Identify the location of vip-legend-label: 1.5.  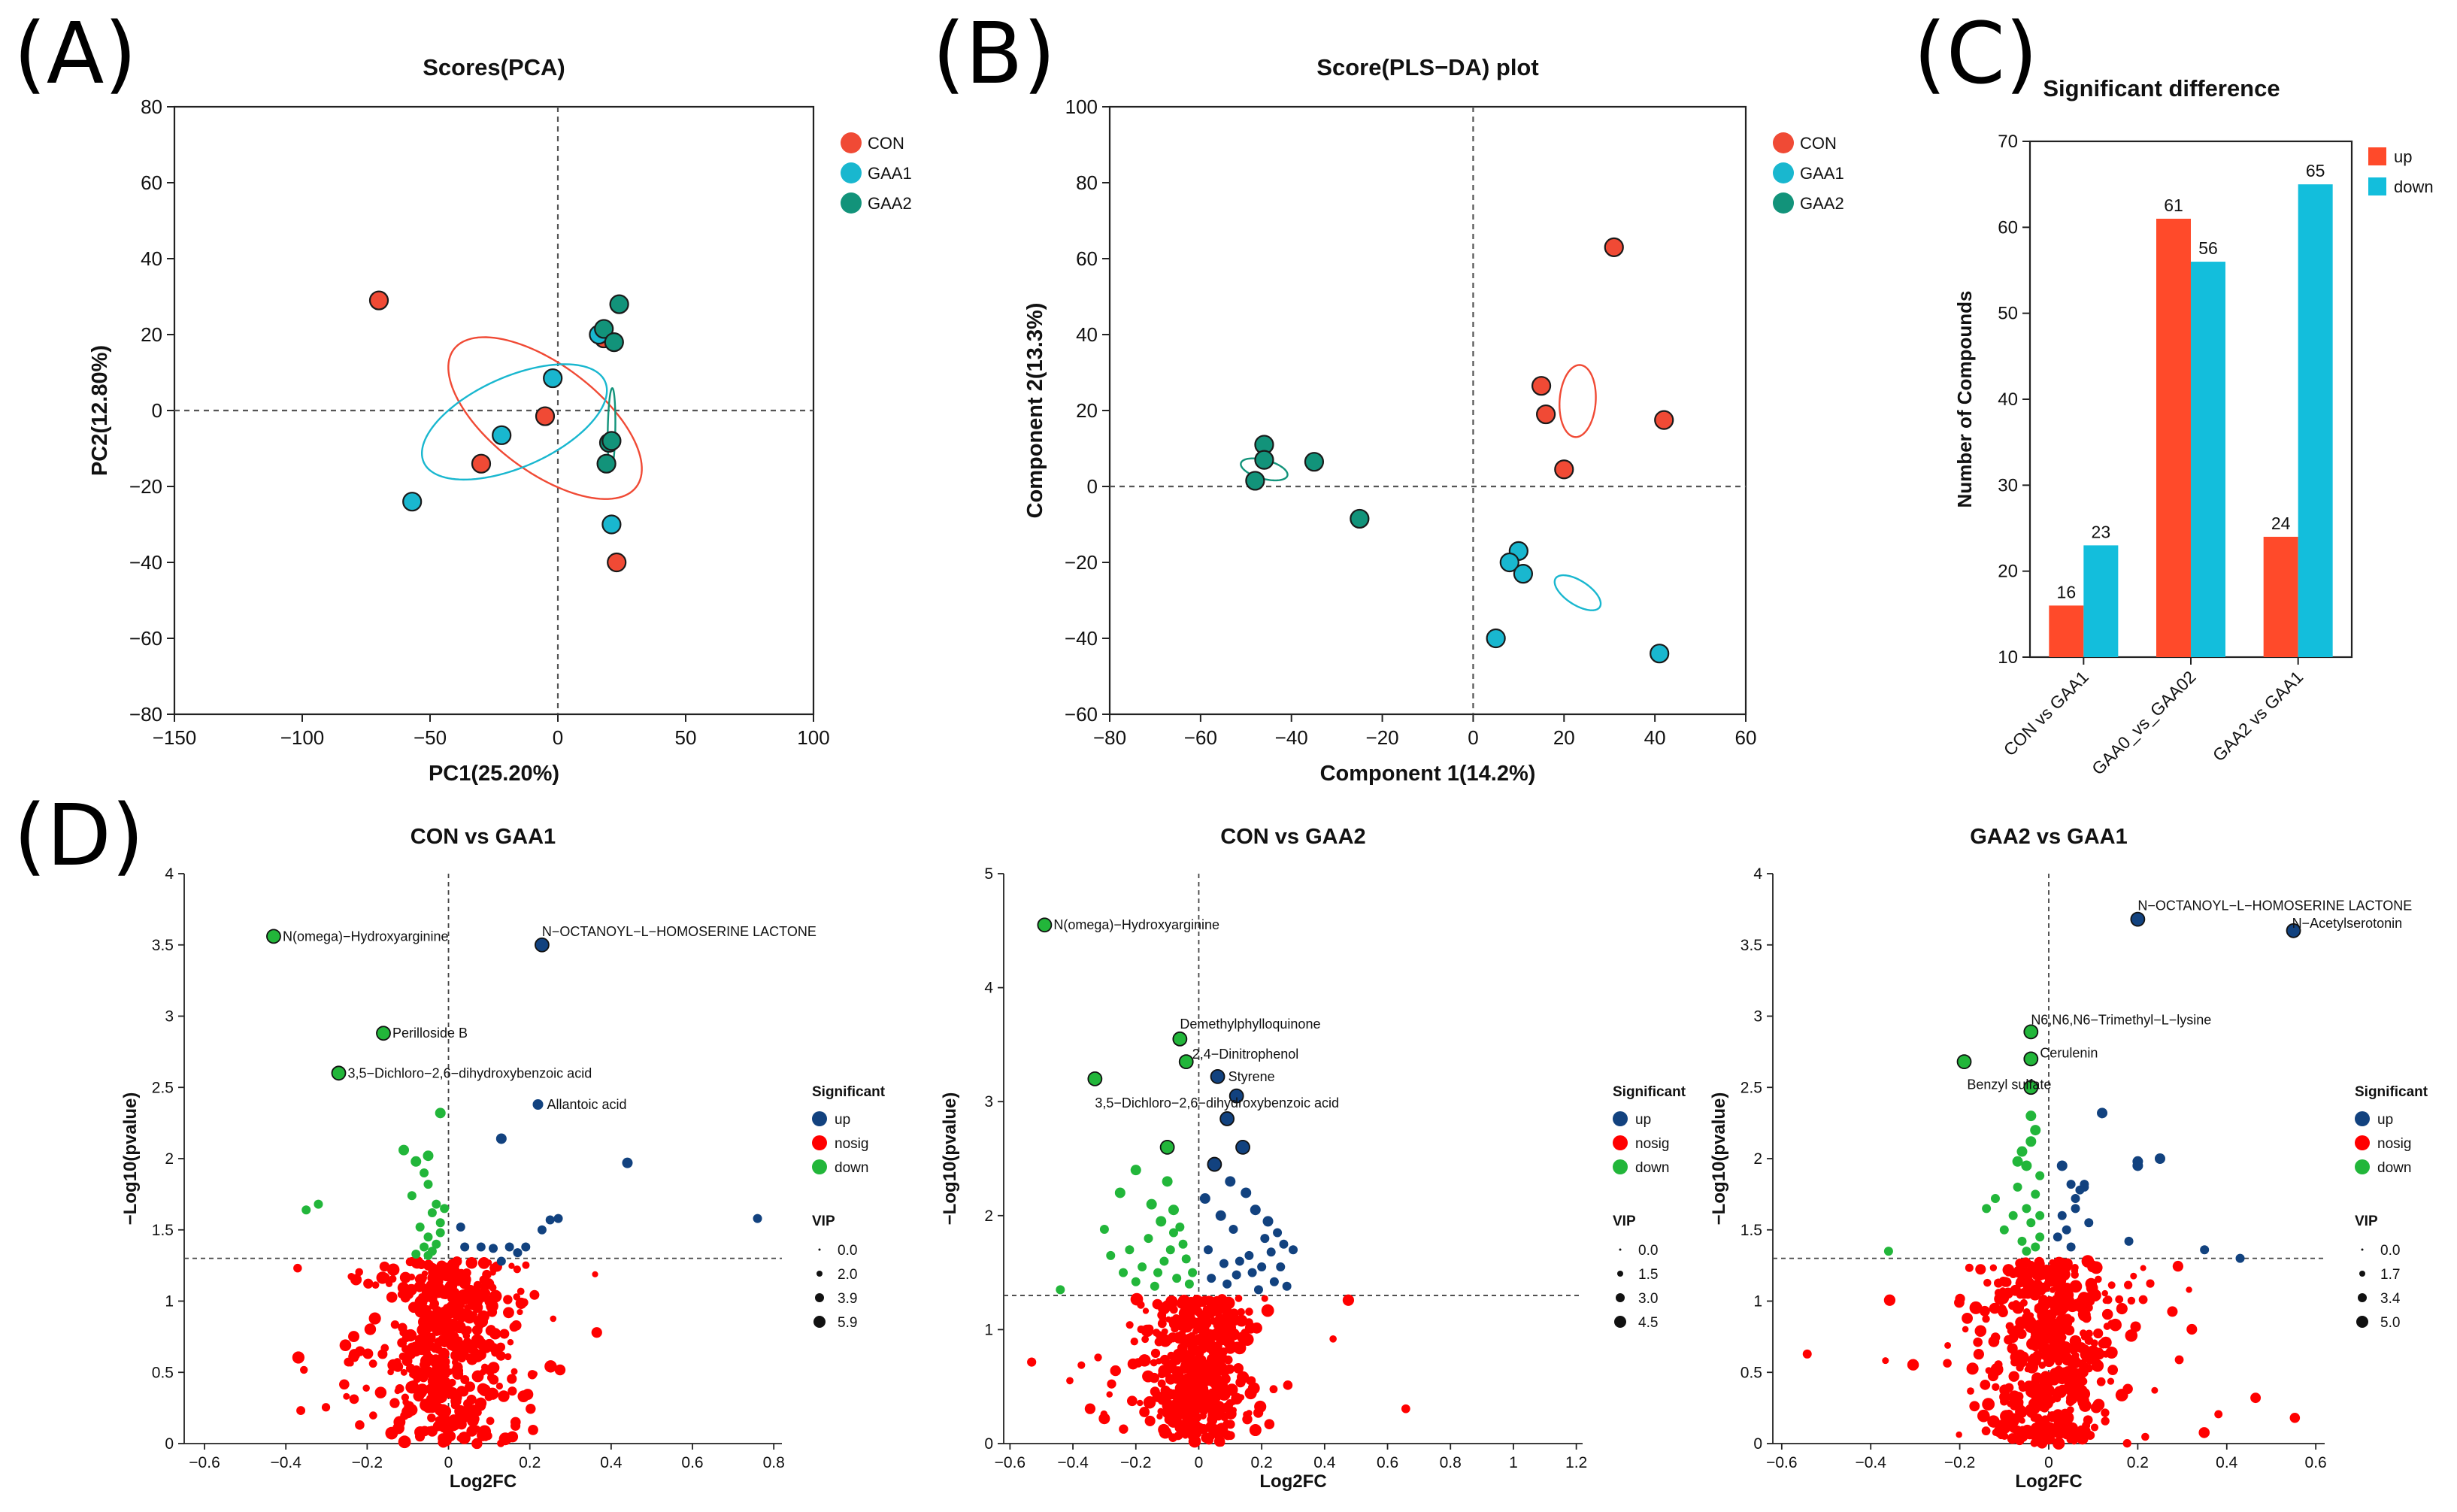
(1648, 1275).